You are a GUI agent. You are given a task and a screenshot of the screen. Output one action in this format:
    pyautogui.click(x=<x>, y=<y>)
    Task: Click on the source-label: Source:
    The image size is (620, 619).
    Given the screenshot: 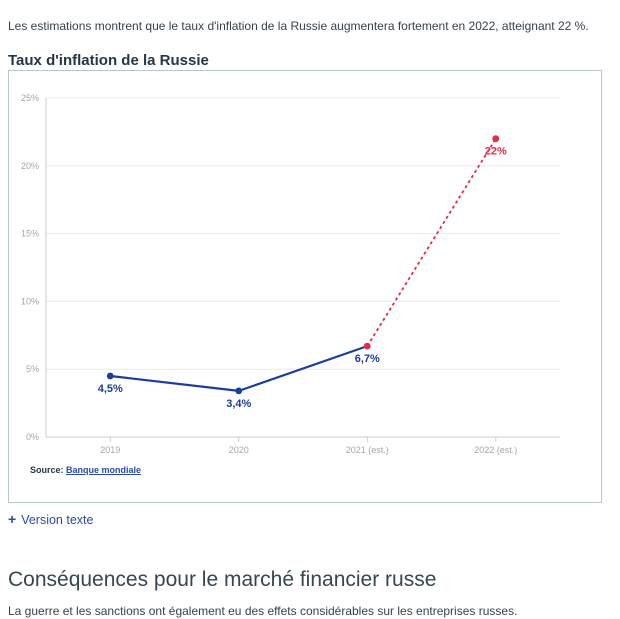 What is the action you would take?
    pyautogui.click(x=47, y=470)
    